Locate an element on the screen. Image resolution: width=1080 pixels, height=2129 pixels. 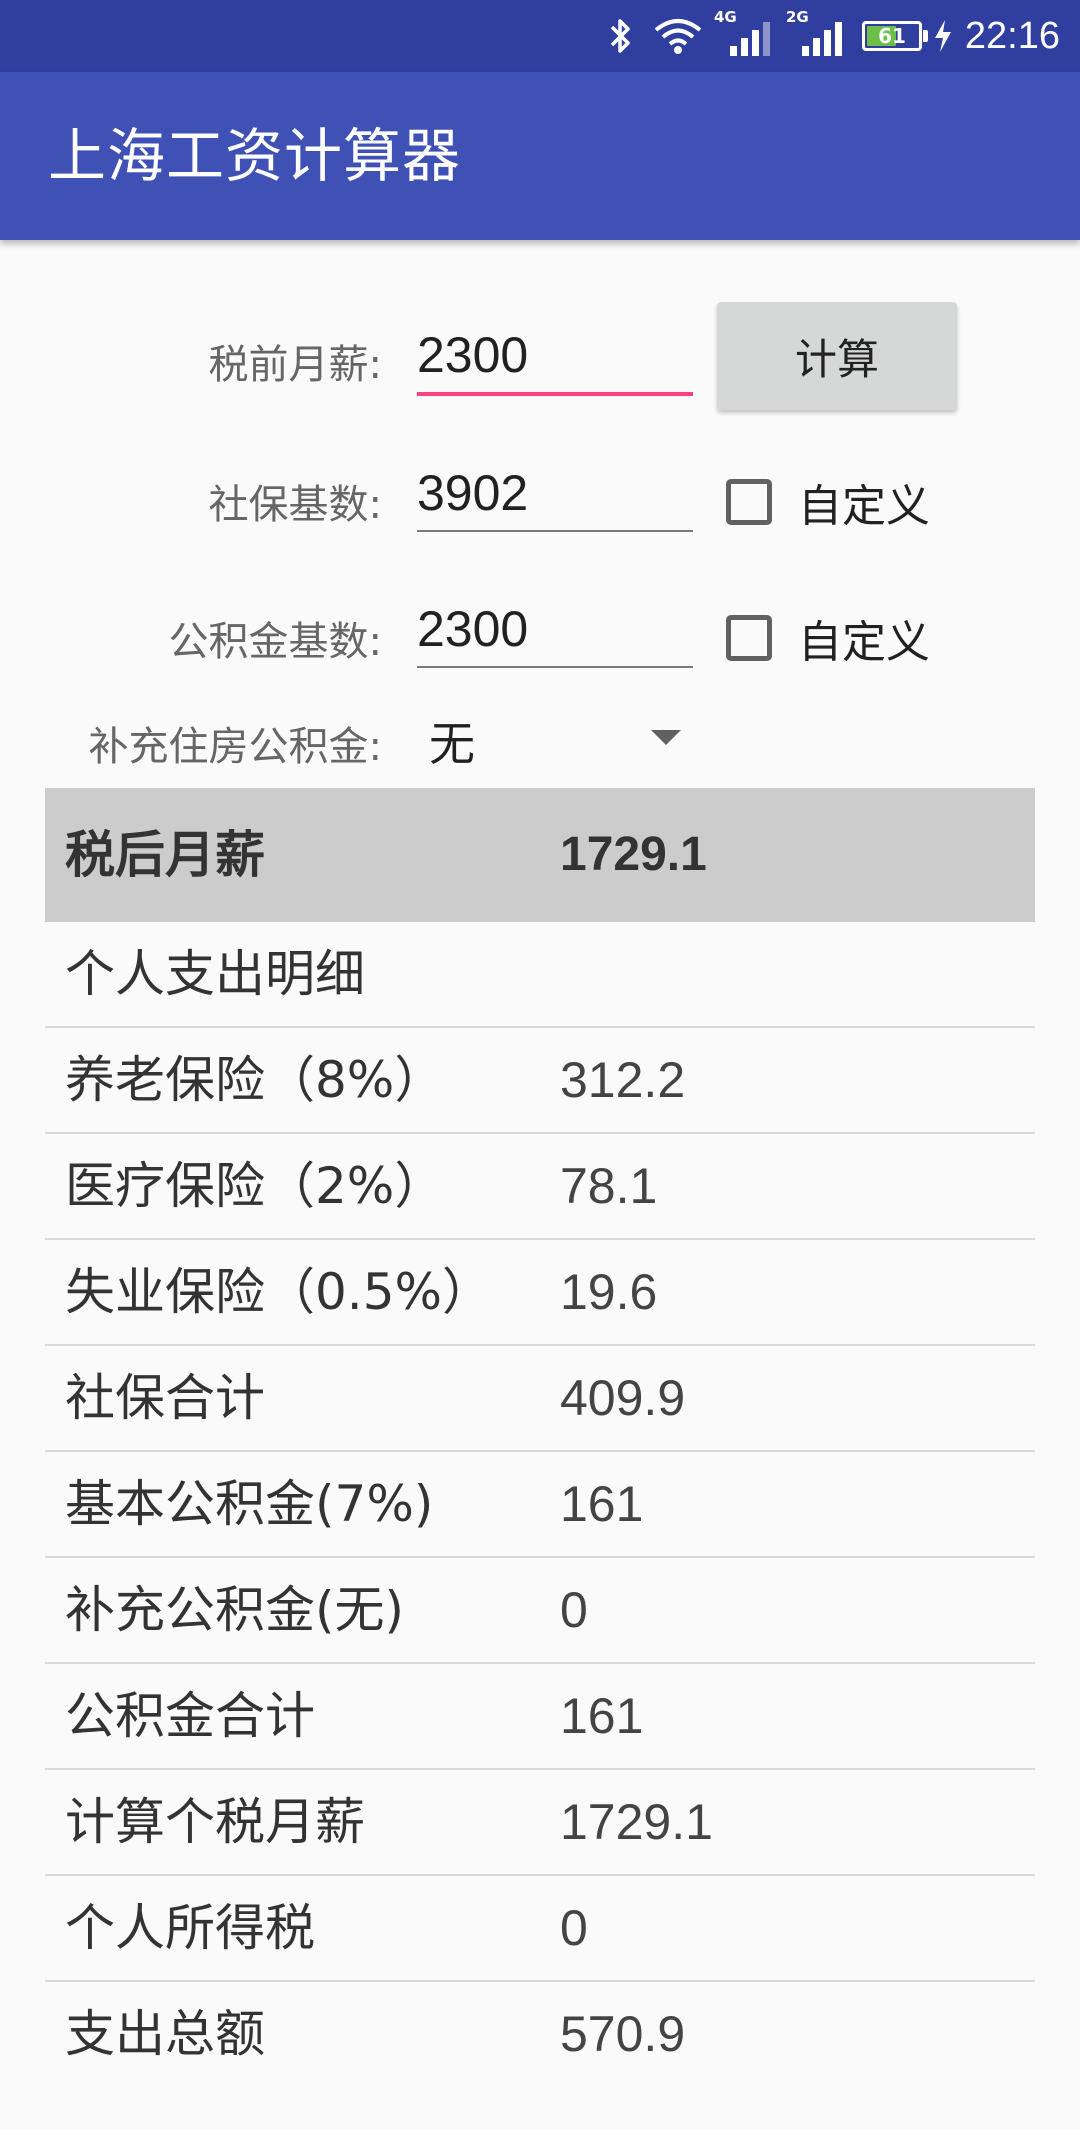
battery-level: 61 is located at coordinates (892, 36).